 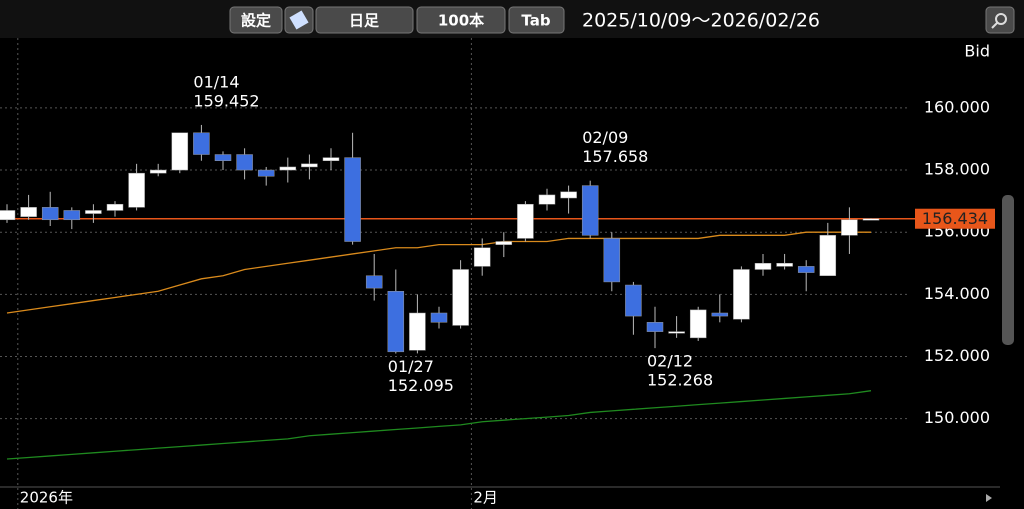 What do you see at coordinates (994, 25) in the screenshot?
I see `zoom-icon-handle` at bounding box center [994, 25].